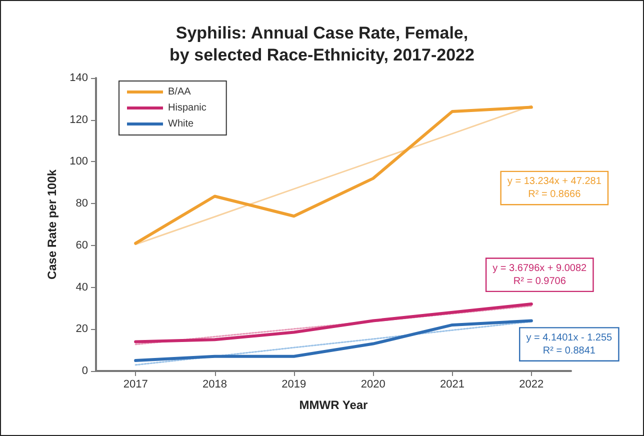  Describe the element at coordinates (180, 92) in the screenshot. I see `legend-label: B/AA` at that location.